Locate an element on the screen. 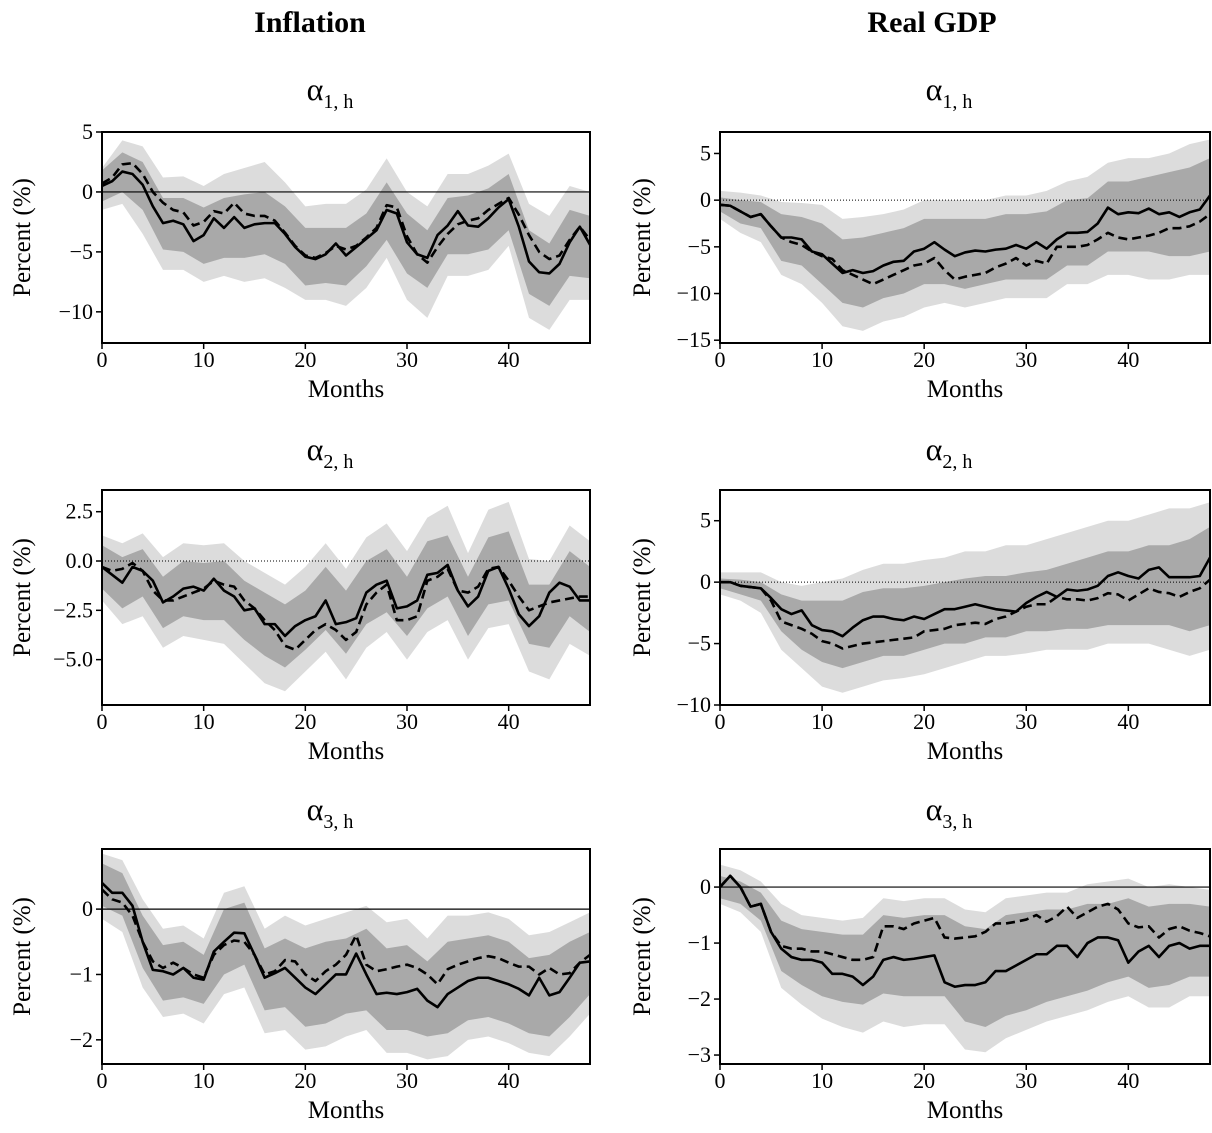 Image resolution: width=1212 pixels, height=1133 pixels. panel-title: α1, h is located at coordinates (330, 92).